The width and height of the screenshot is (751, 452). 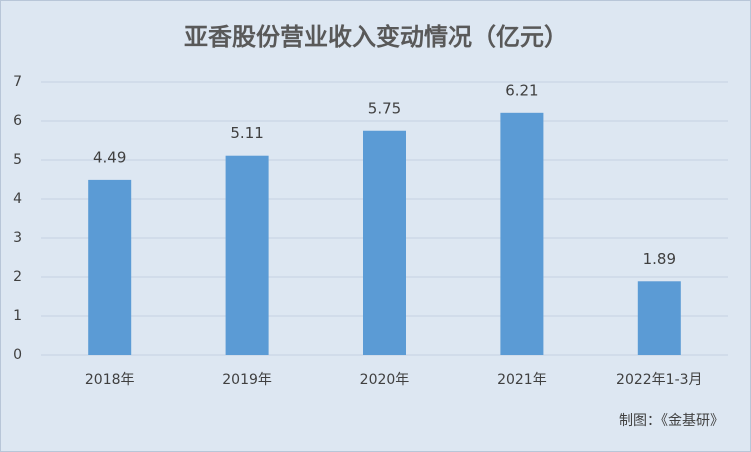 What do you see at coordinates (522, 380) in the screenshot?
I see `x-tick-label: 2021年` at bounding box center [522, 380].